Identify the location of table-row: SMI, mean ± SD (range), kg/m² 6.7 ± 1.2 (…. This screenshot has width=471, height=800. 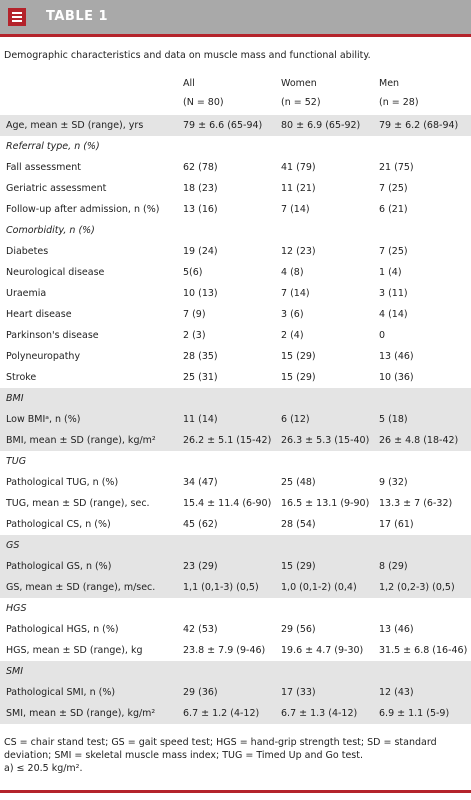
(235, 713).